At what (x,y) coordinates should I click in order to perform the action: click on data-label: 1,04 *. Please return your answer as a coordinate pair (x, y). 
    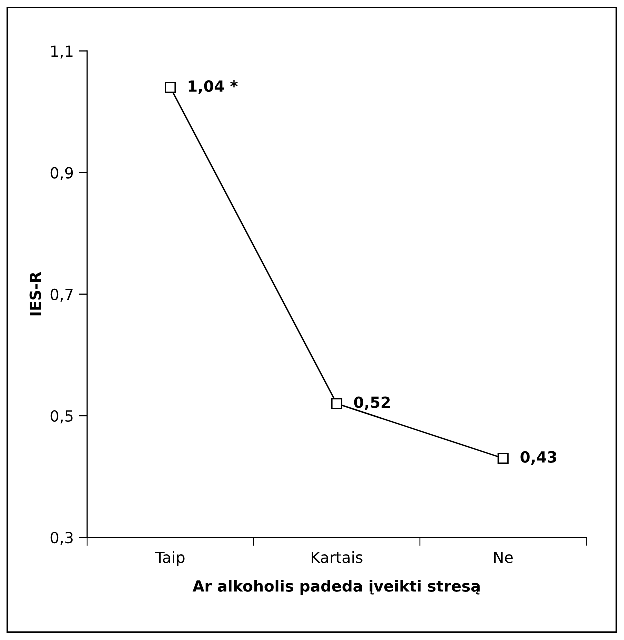
    Looking at the image, I should click on (213, 87).